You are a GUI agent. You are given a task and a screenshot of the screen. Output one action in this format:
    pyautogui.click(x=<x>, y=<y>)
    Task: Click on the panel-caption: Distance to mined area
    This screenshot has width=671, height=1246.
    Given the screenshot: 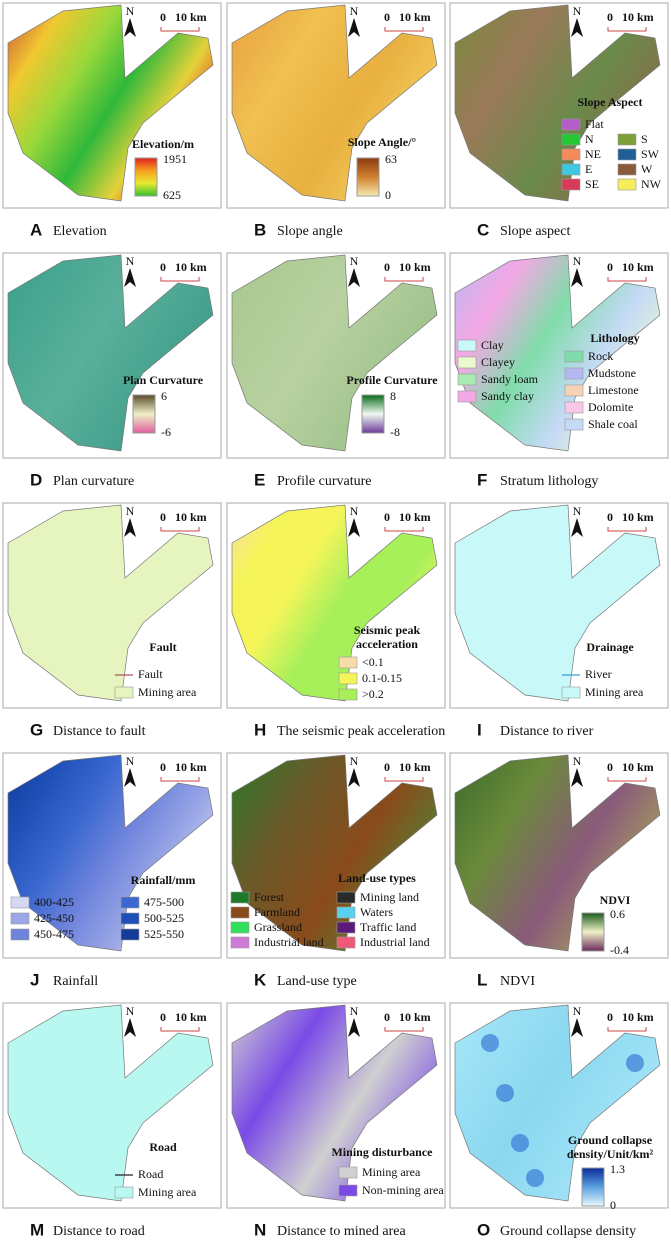 What is the action you would take?
    pyautogui.click(x=341, y=1231)
    